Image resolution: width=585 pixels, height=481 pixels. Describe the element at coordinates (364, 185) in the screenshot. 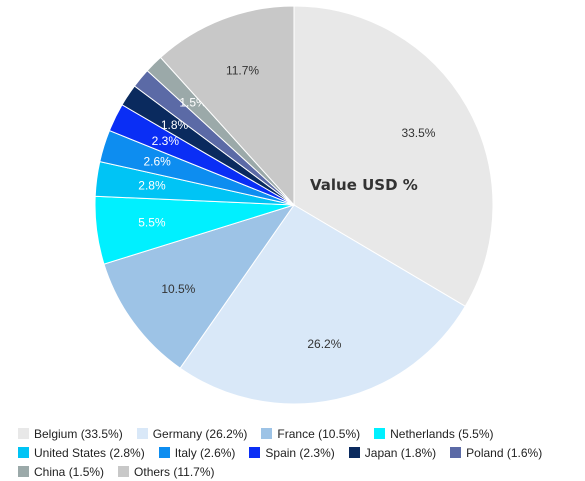

I see `chart-title: Value USD %` at that location.